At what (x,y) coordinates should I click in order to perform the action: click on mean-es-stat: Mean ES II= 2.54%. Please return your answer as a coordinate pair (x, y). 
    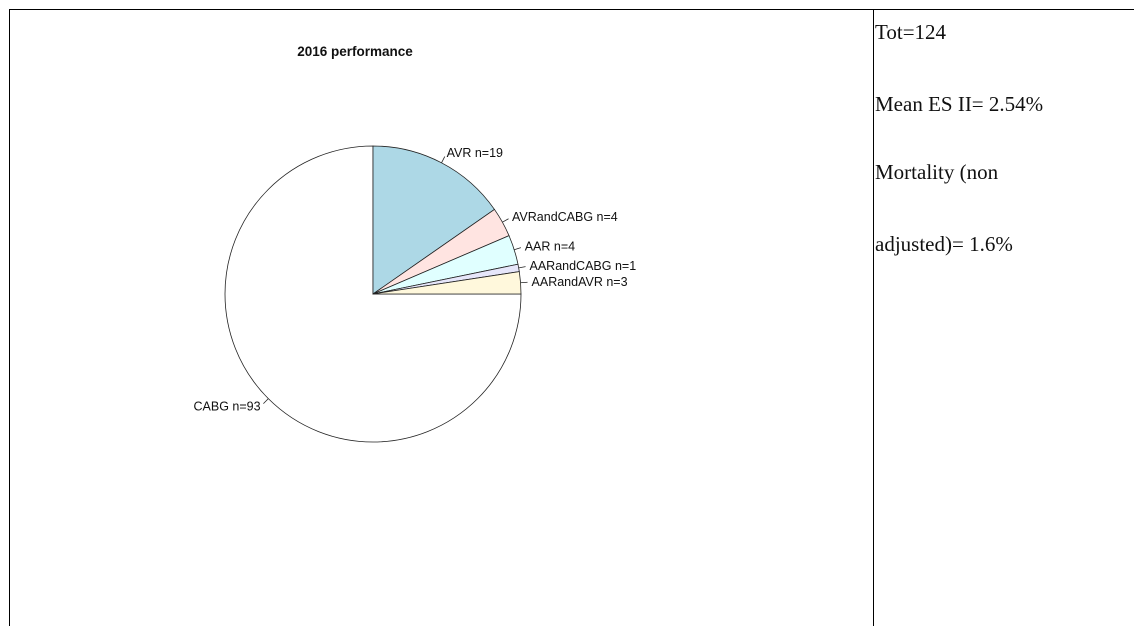
    Looking at the image, I should click on (959, 104).